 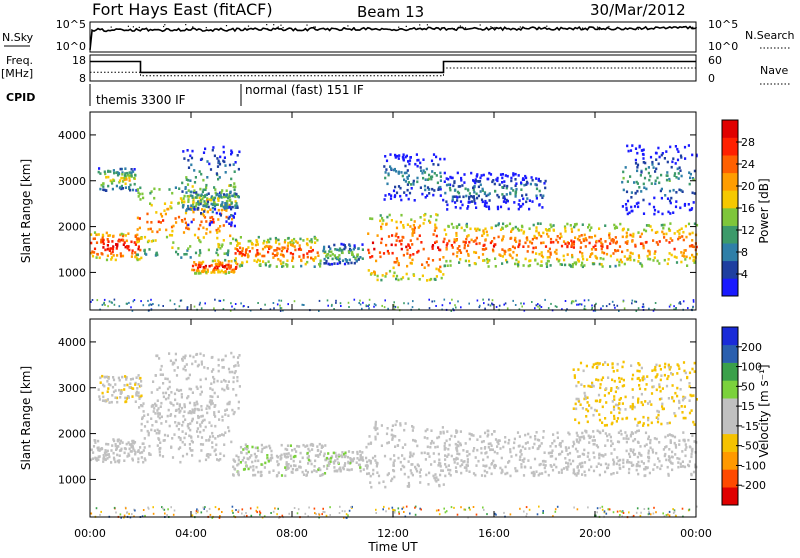 What do you see at coordinates (730, 416) in the screenshot?
I see `colorbar-frame` at bounding box center [730, 416].